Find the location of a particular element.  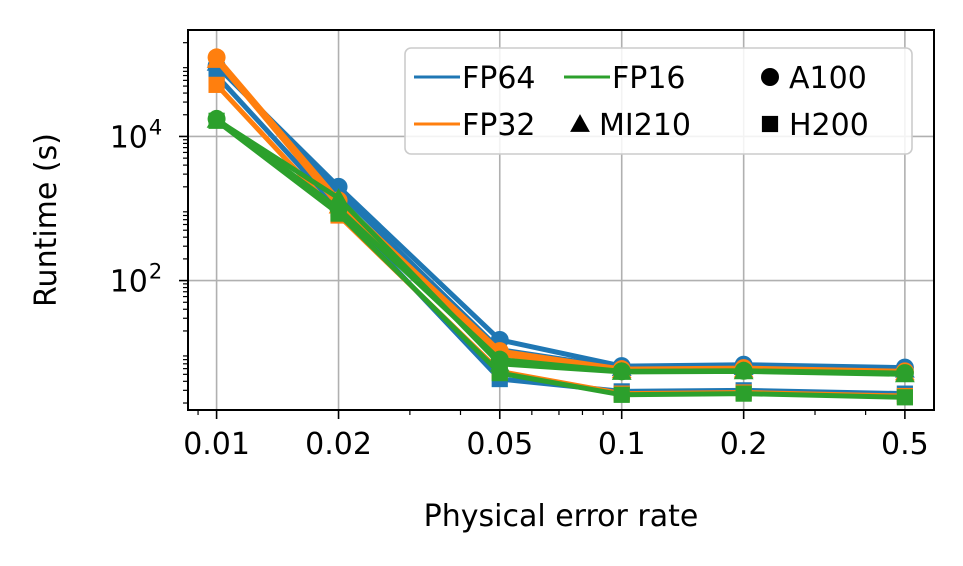

legend-entry-fp64: FP64 is located at coordinates (475, 78).